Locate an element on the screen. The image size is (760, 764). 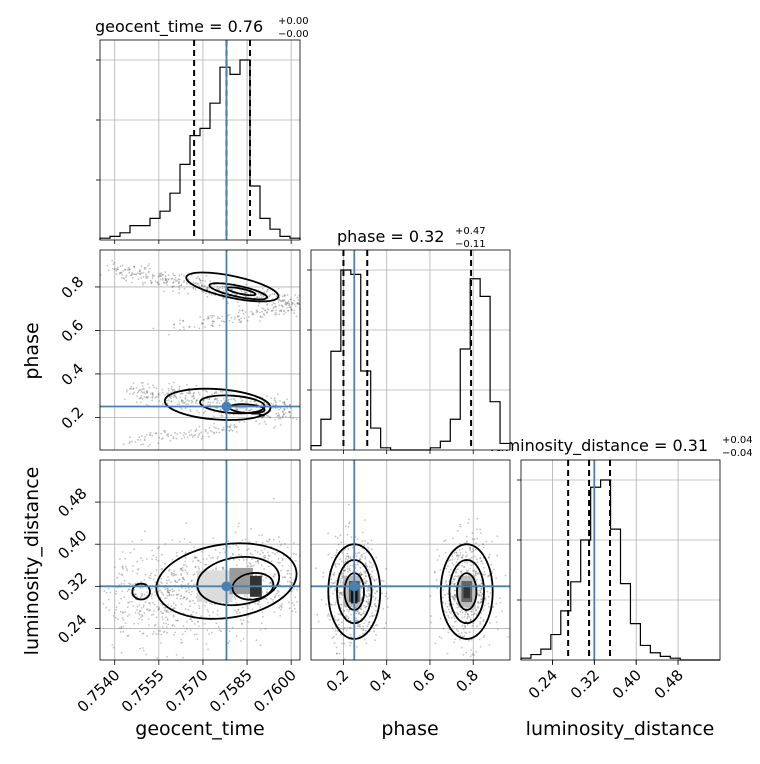
title-geocent-time-sup: +0.00 is located at coordinates (293, 21).